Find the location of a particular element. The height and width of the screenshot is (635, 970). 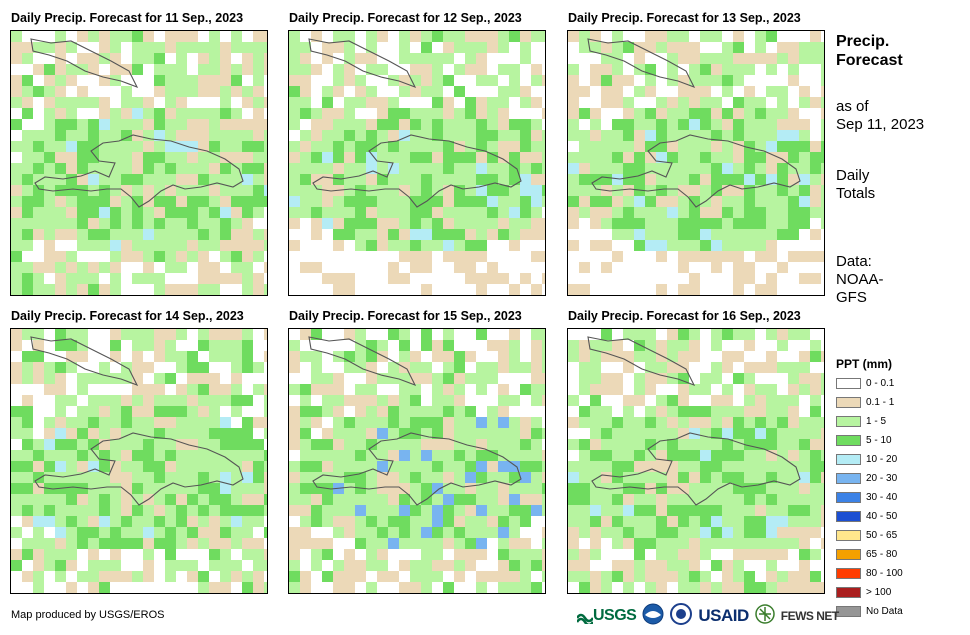

fews-logo-text: FEWS NET is located at coordinates (810, 616).